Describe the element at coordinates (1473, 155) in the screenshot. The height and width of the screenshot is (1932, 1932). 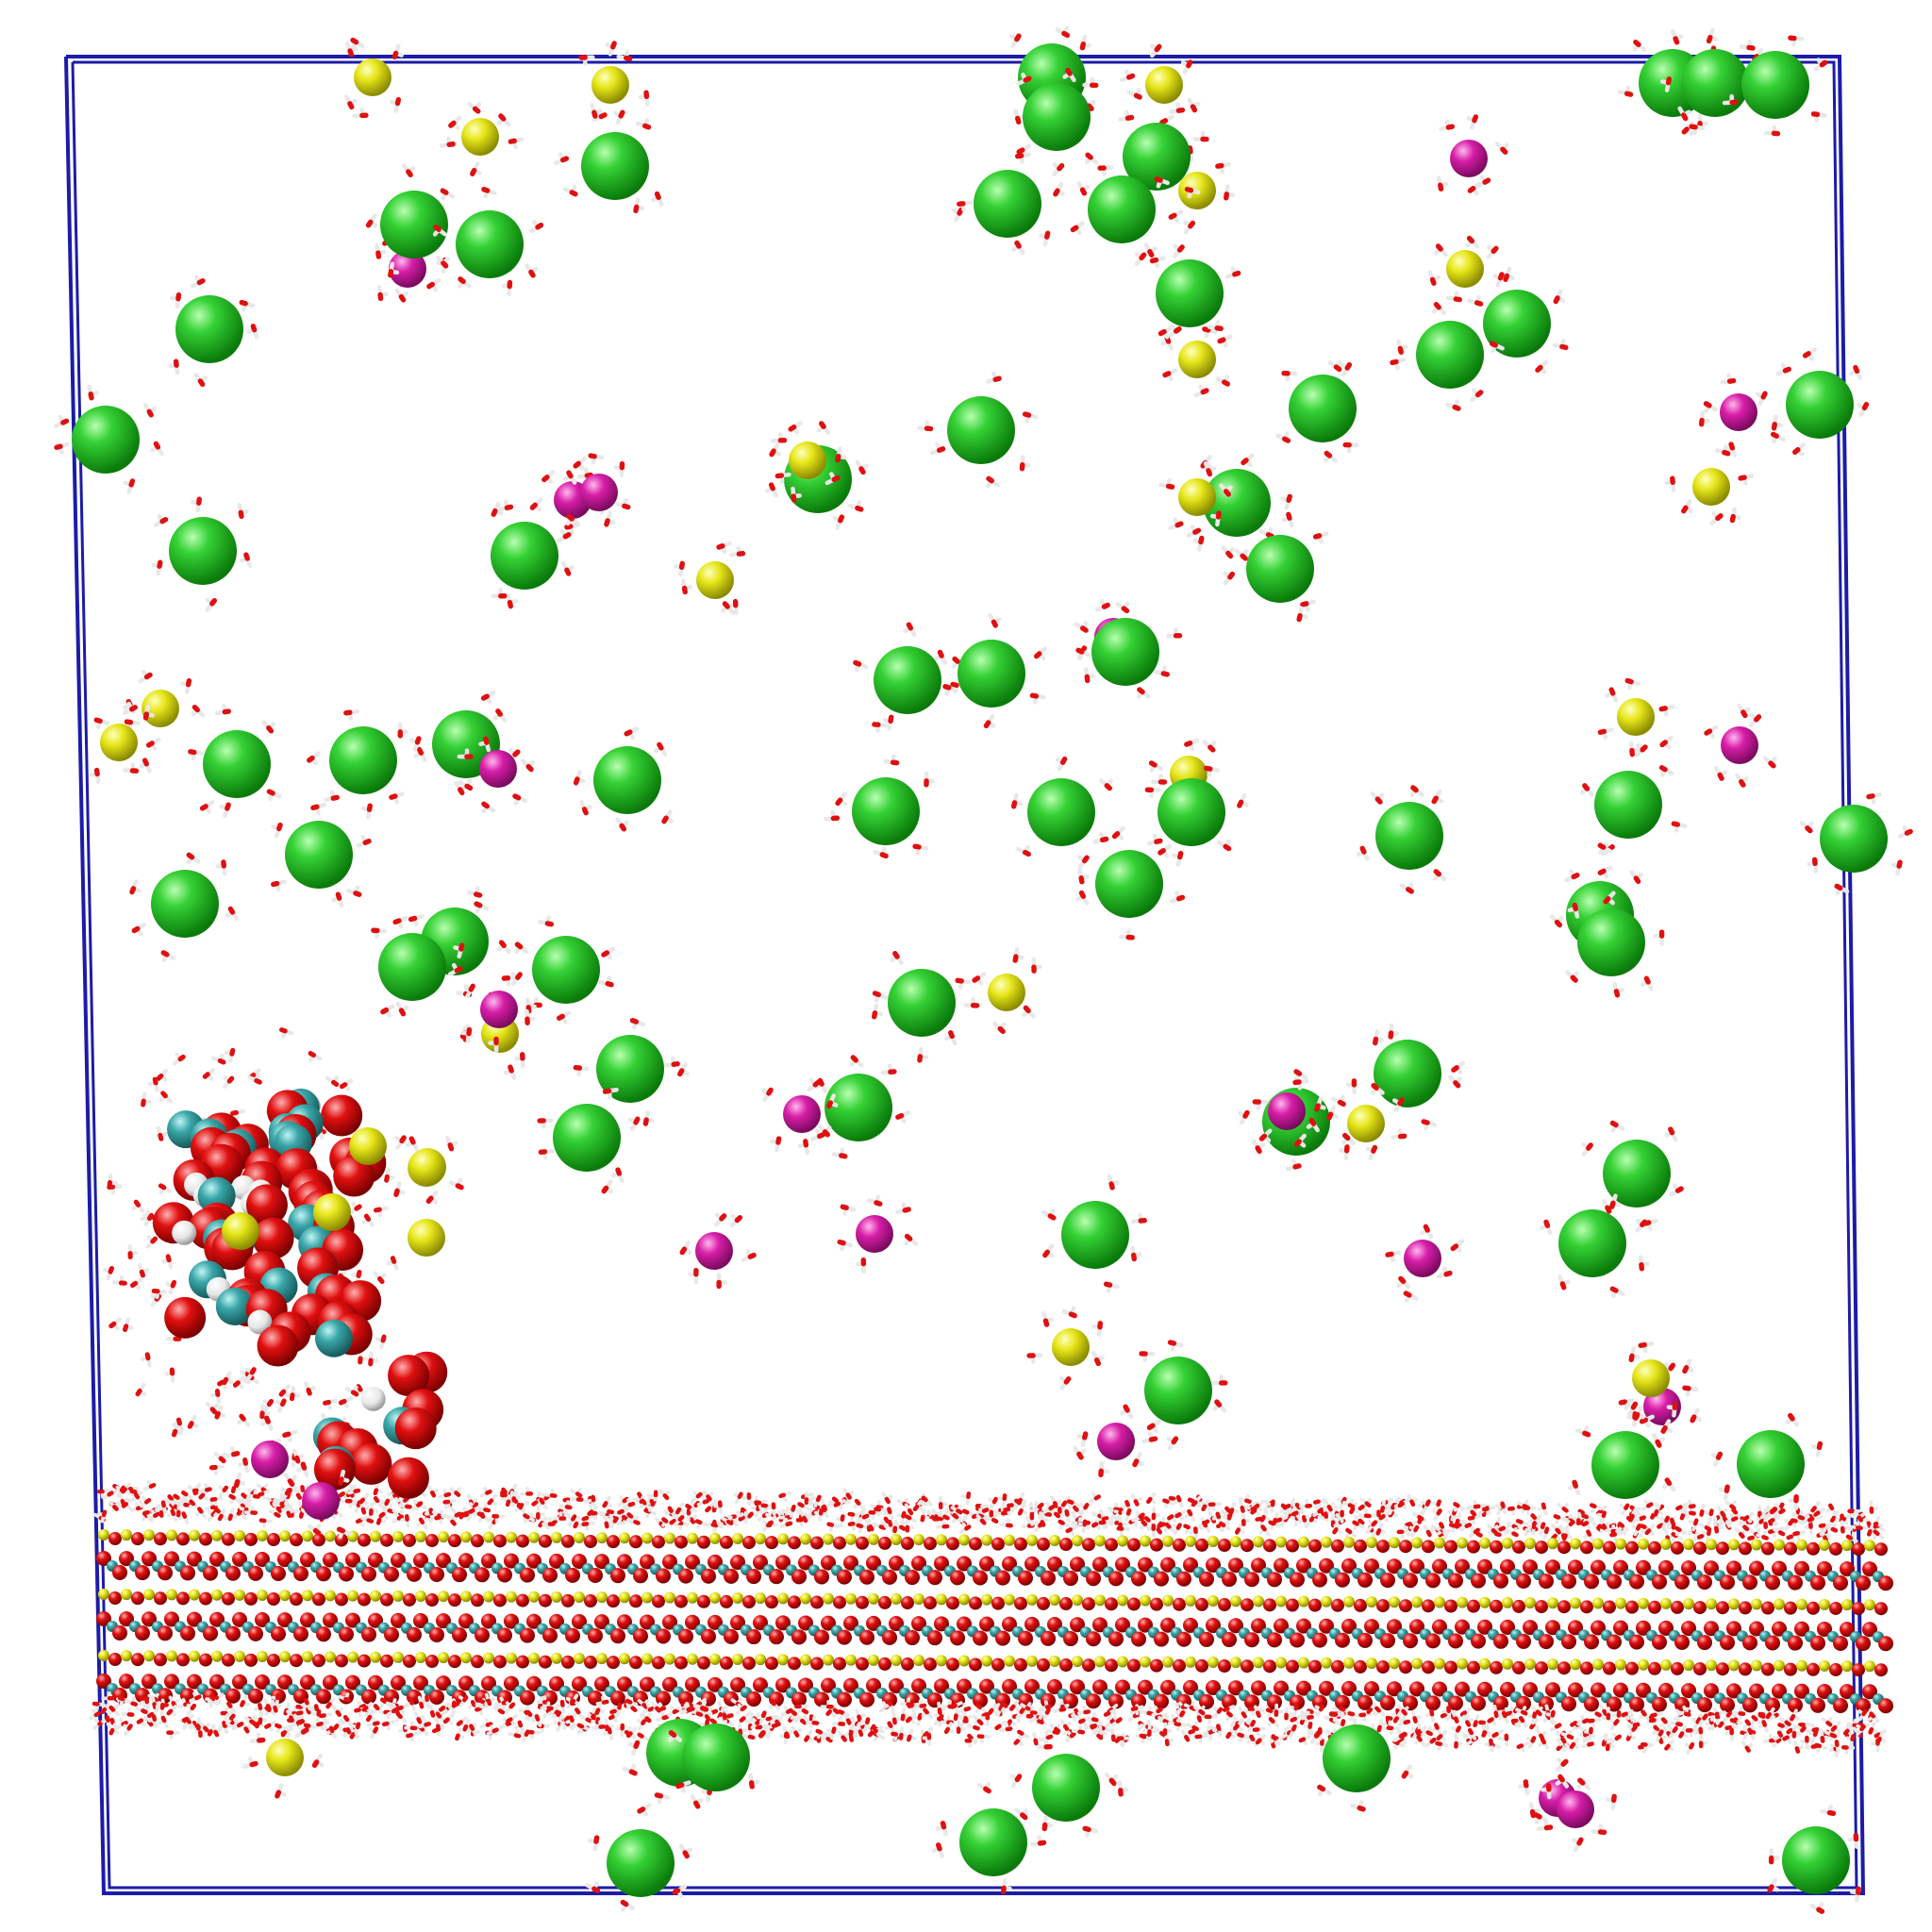
I see `magnesium-ion` at that location.